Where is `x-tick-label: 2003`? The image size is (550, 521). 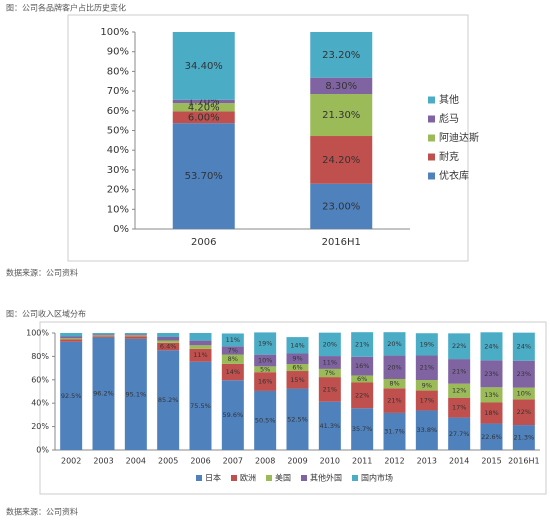
x-tick-label: 2003 is located at coordinates (103, 461).